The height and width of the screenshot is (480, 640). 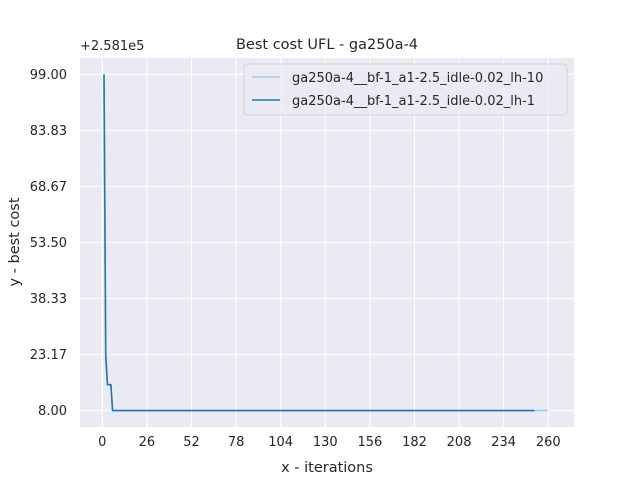 What do you see at coordinates (548, 442) in the screenshot?
I see `x-tick-label: 260` at bounding box center [548, 442].